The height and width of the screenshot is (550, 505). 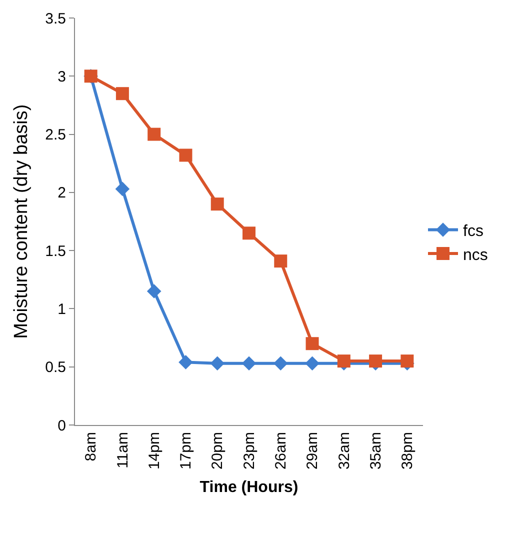 I want to click on legend-label: fcs, so click(x=473, y=231).